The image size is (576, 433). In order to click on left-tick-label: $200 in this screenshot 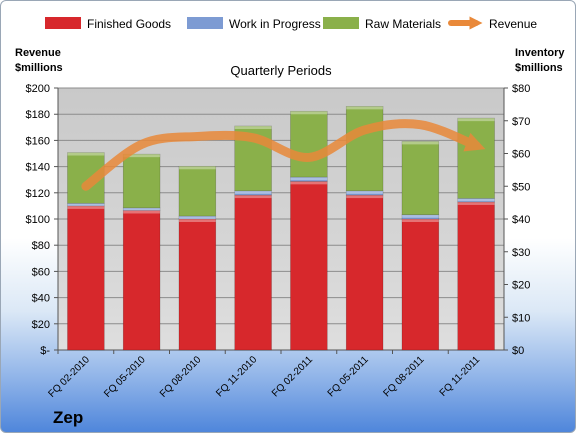, I will do `click(38, 89)`.